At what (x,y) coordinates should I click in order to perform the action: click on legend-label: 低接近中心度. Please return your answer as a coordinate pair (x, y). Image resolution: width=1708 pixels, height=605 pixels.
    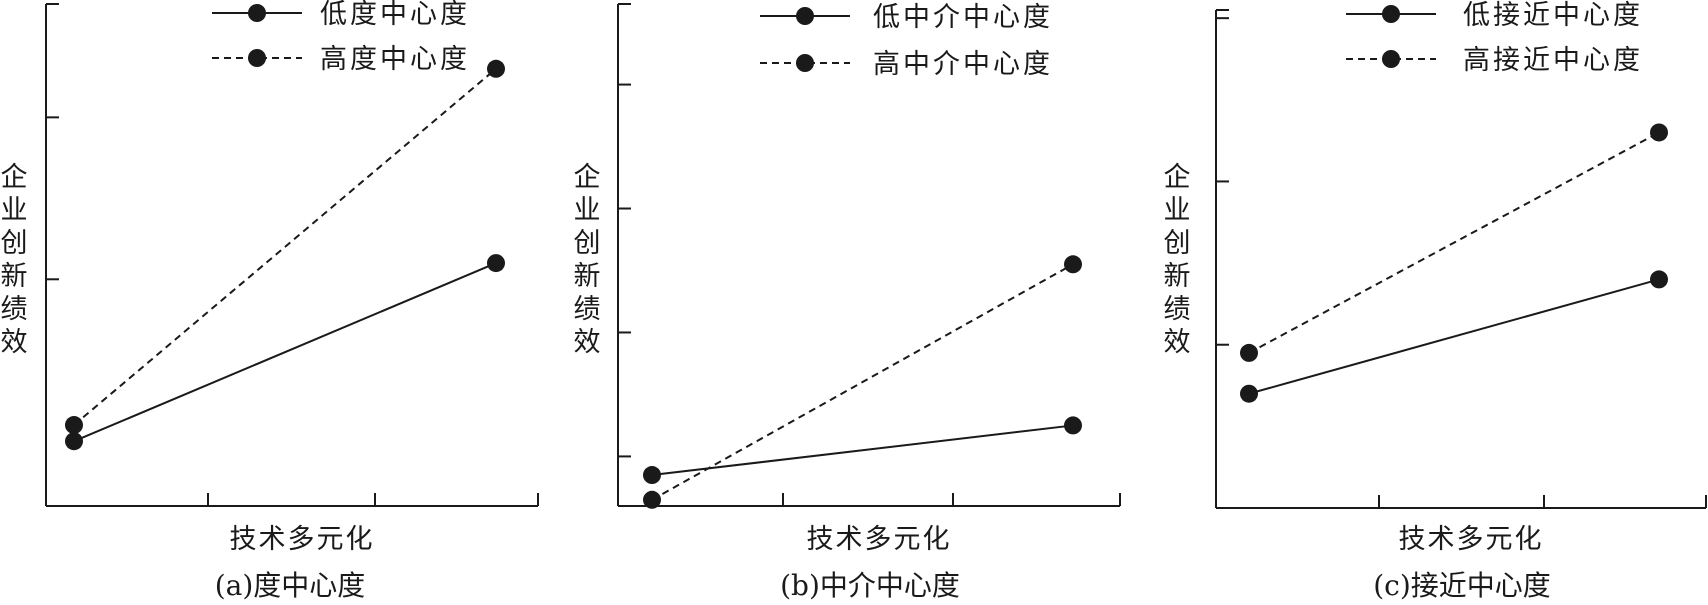
    Looking at the image, I should click on (1553, 15).